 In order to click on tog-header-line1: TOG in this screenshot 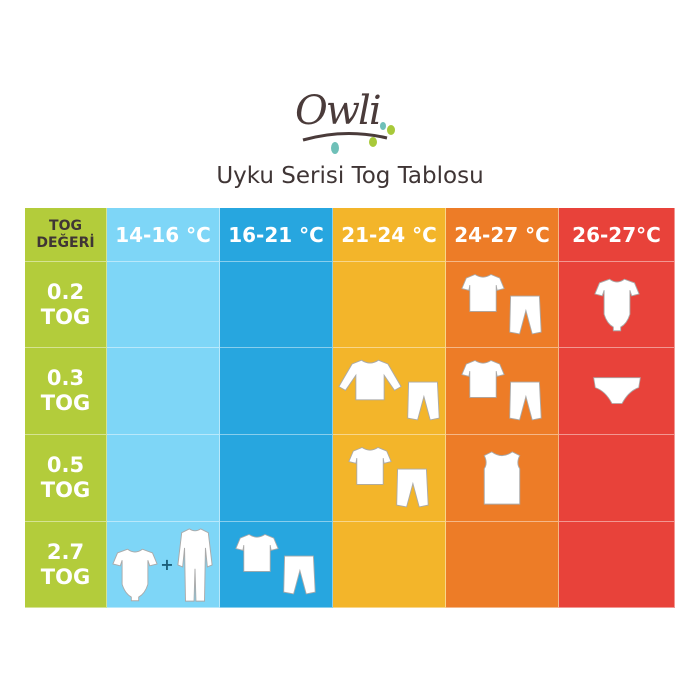, I will do `click(65, 225)`.